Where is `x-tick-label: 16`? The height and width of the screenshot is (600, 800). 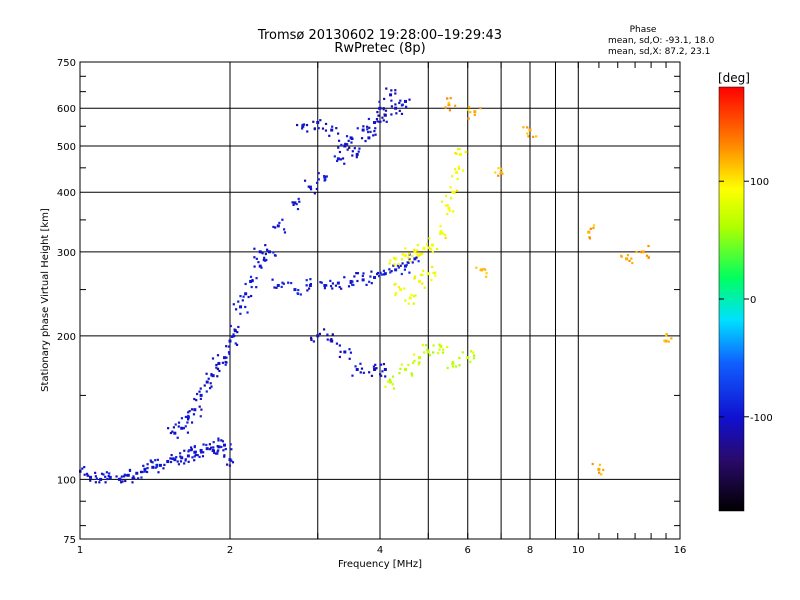
x-tick-label: 16 is located at coordinates (680, 550).